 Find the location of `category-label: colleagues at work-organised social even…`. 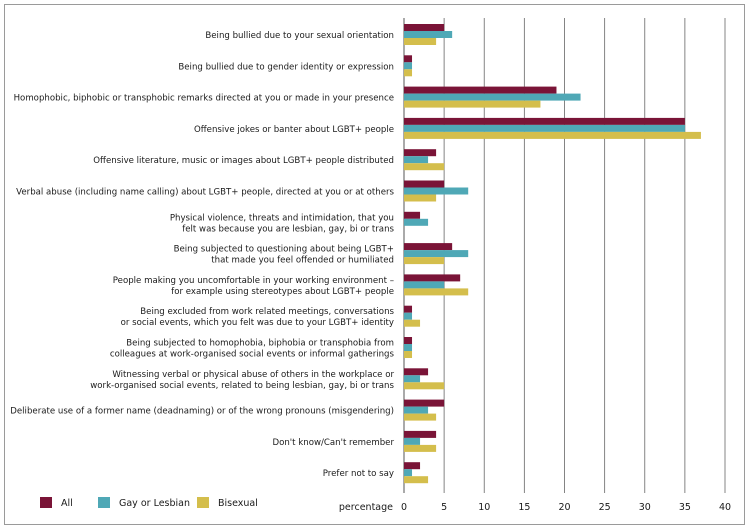

category-label: colleagues at work-organised social even… is located at coordinates (252, 355).